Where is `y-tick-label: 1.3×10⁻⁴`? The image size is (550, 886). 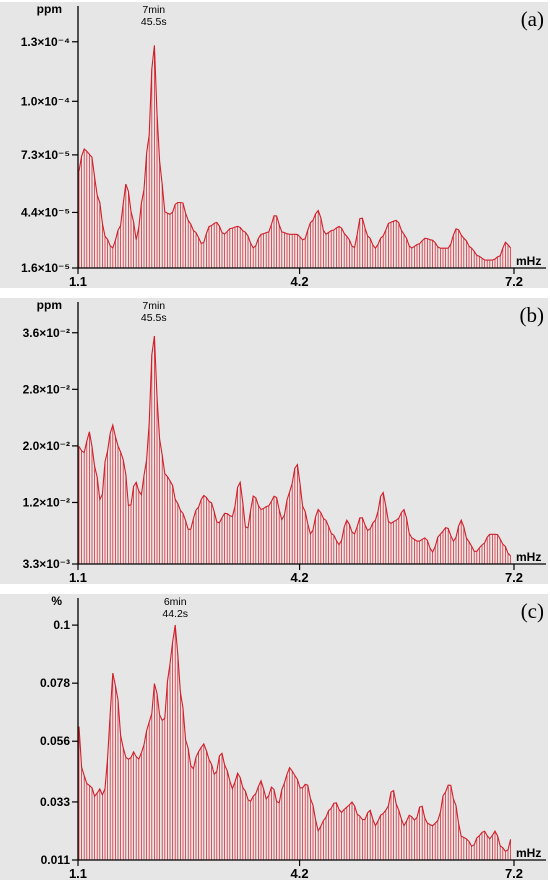 y-tick-label: 1.3×10⁻⁴ is located at coordinates (45, 42).